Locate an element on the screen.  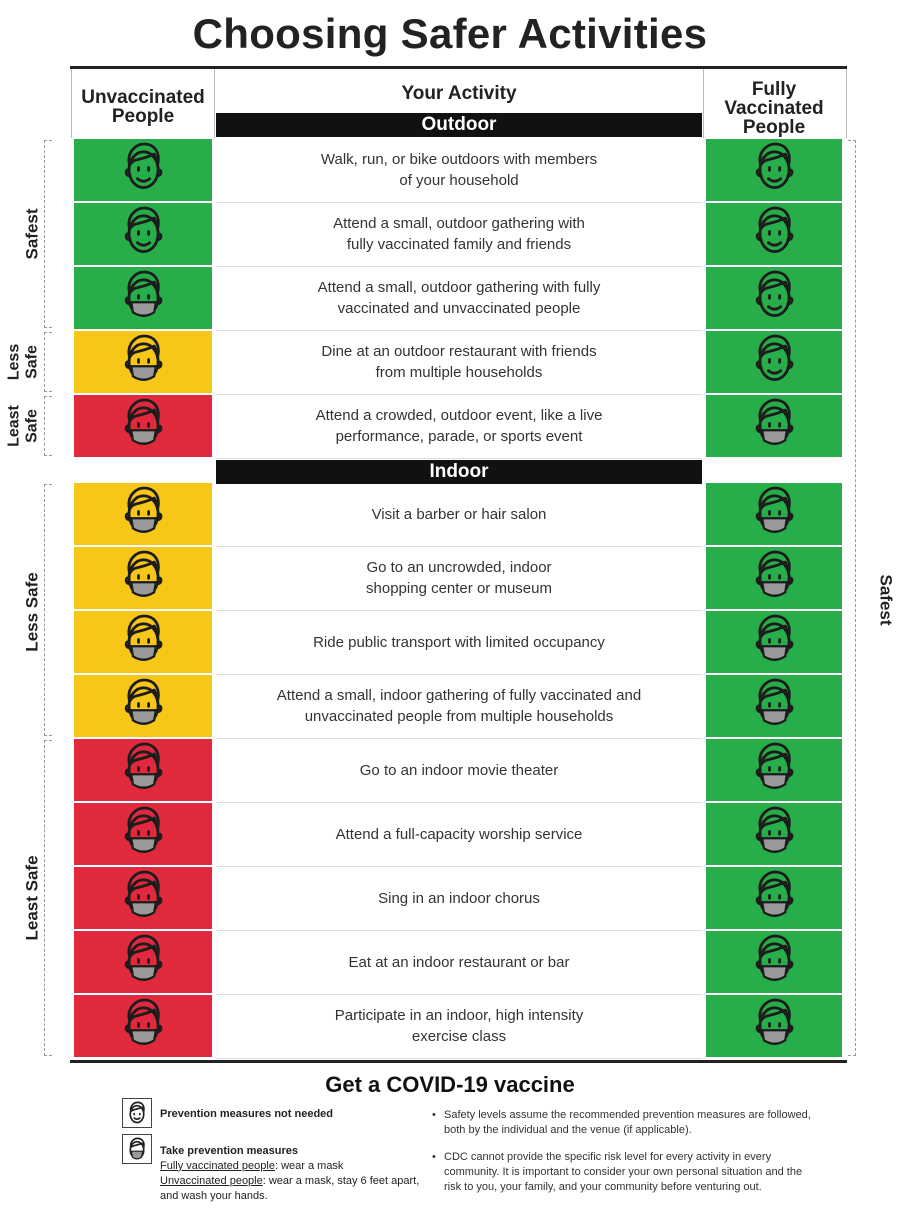
table-row: Sing in an indoor chorus is located at coordinates (458, 899).